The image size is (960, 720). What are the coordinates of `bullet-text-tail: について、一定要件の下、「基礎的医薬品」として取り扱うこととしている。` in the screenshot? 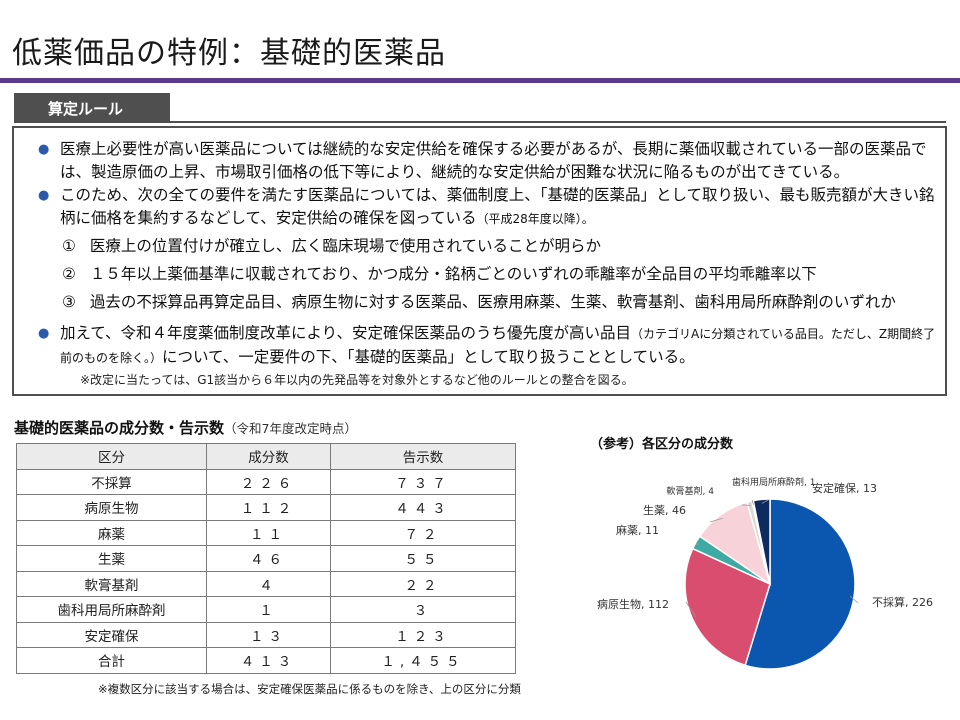 It's located at (428, 357).